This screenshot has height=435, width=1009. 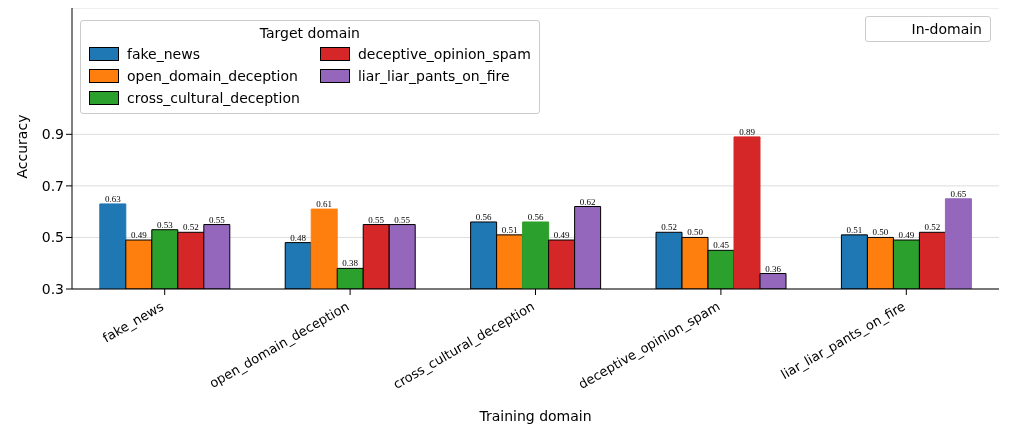 What do you see at coordinates (444, 54) in the screenshot?
I see `legend-label: deceptive_opinion_spam` at bounding box center [444, 54].